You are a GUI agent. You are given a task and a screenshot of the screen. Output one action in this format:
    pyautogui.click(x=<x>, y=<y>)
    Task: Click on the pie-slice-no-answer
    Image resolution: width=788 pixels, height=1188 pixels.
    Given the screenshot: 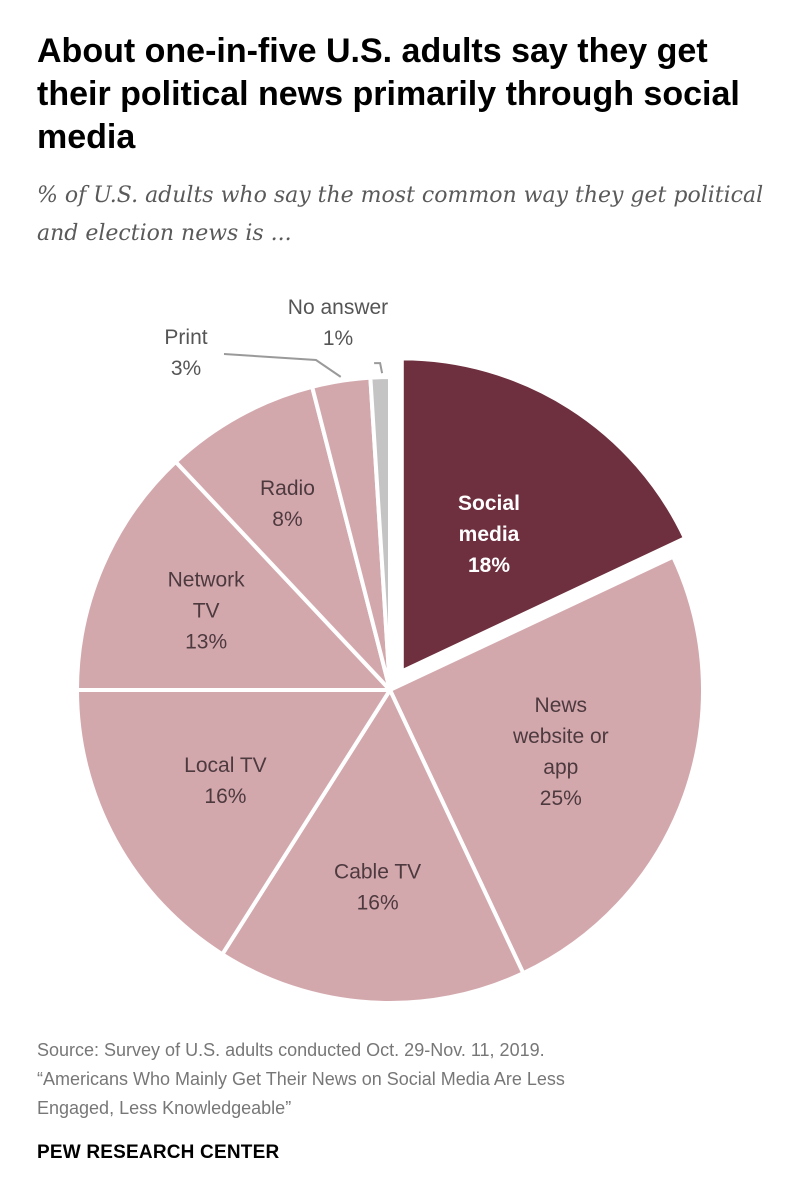 What is the action you would take?
    pyautogui.click(x=380, y=533)
    